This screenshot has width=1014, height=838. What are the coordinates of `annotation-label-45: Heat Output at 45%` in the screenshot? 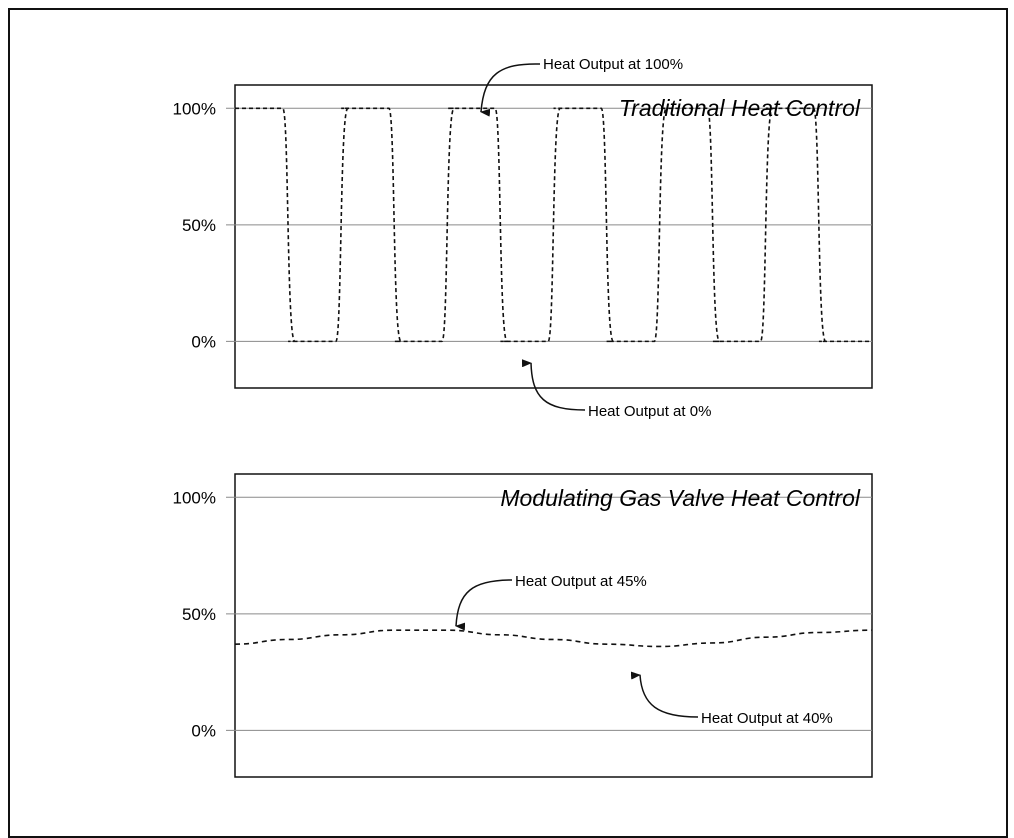 It's located at (581, 581).